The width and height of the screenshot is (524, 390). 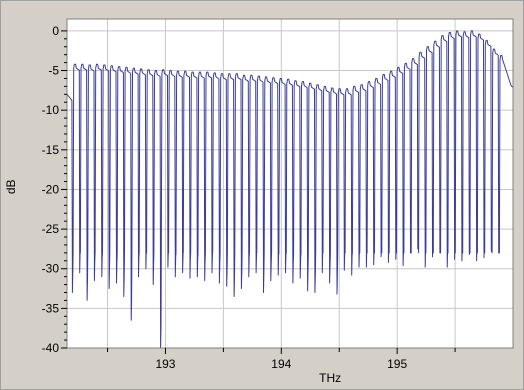 I want to click on y-tick-label: -30, so click(x=51, y=269).